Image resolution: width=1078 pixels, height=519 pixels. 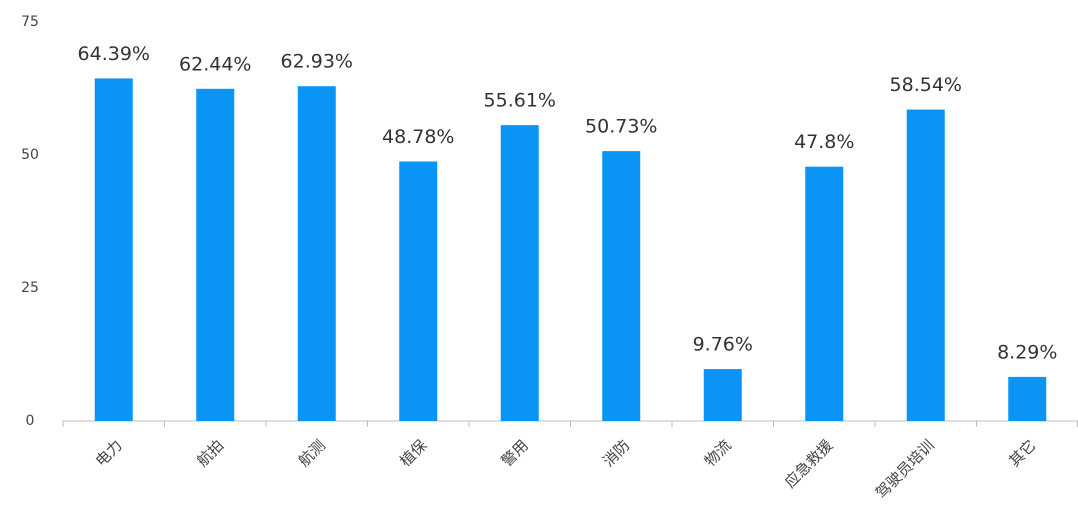 I want to click on x-tick-label: 应急救援, so click(x=808, y=463).